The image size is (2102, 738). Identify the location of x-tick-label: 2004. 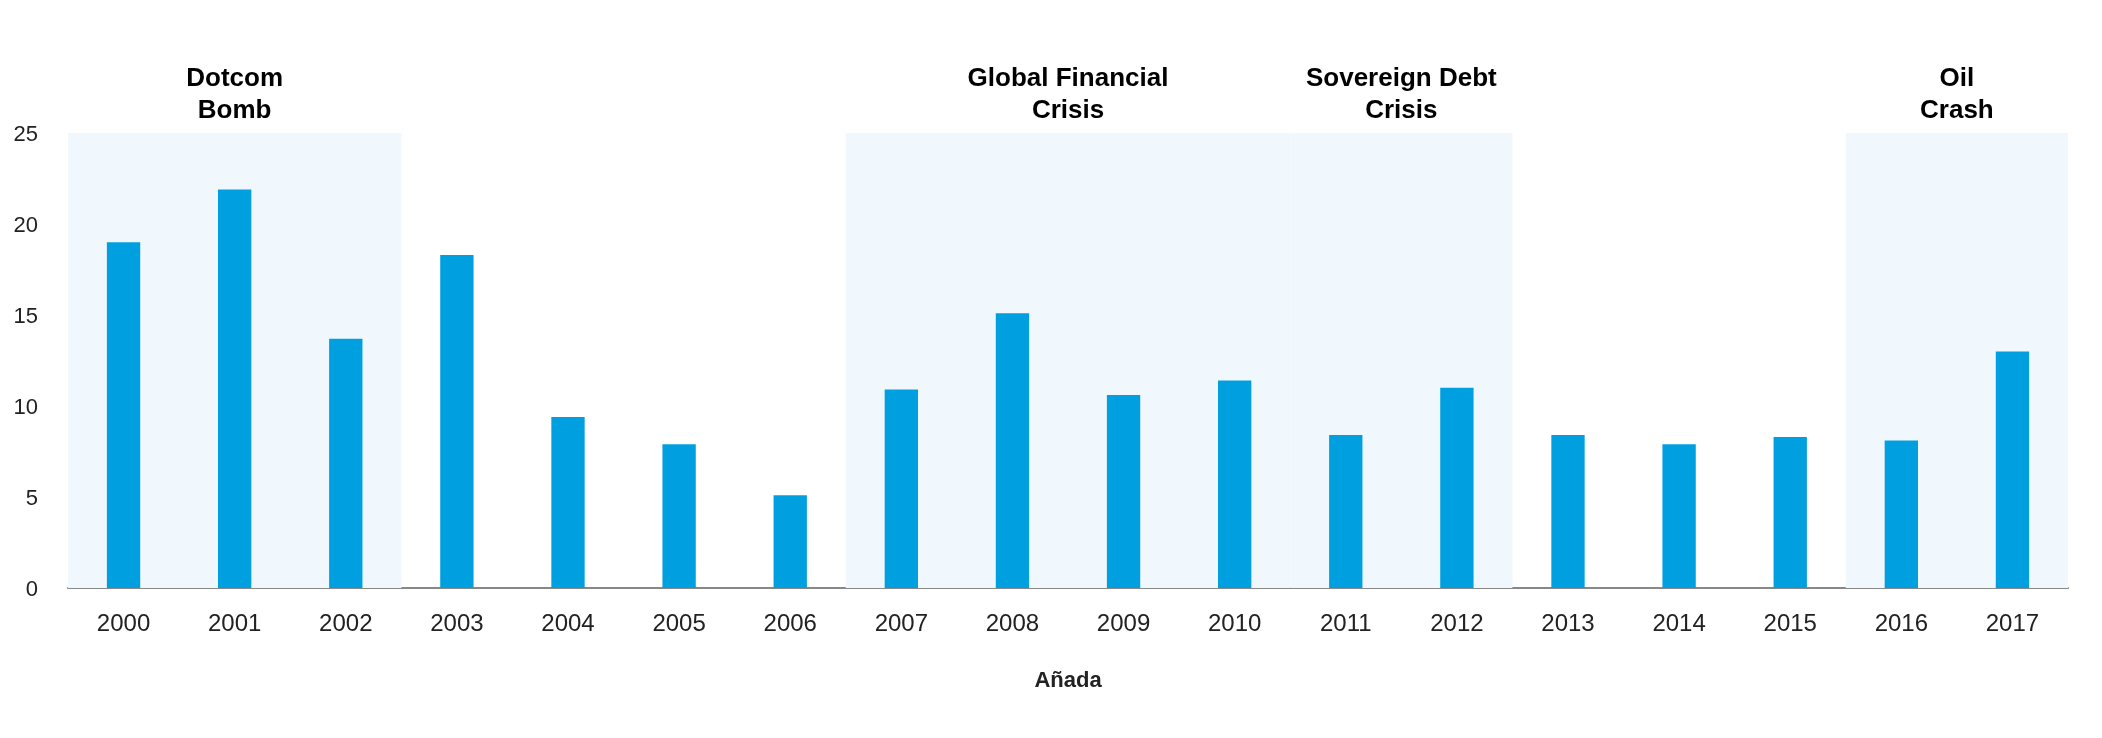
(568, 622).